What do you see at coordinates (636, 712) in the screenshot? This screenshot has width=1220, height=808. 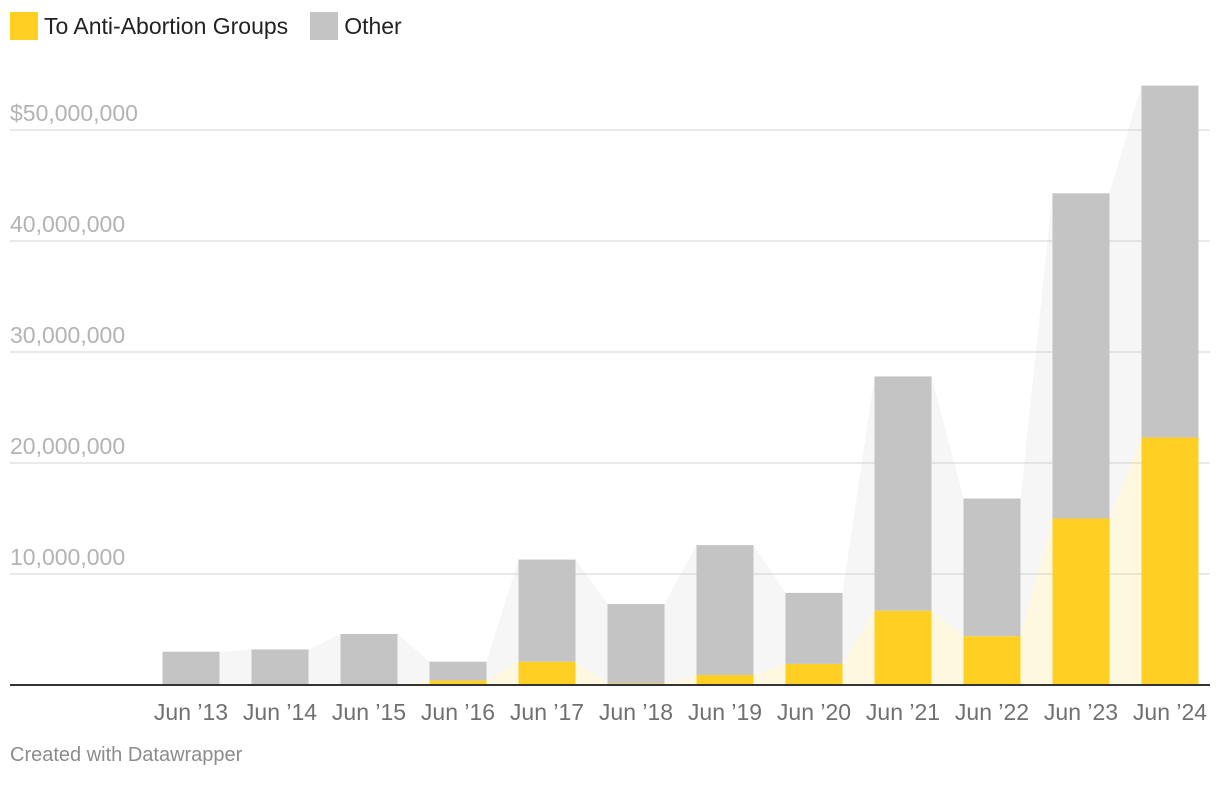 I see `x-tick-label: Jun ’18` at bounding box center [636, 712].